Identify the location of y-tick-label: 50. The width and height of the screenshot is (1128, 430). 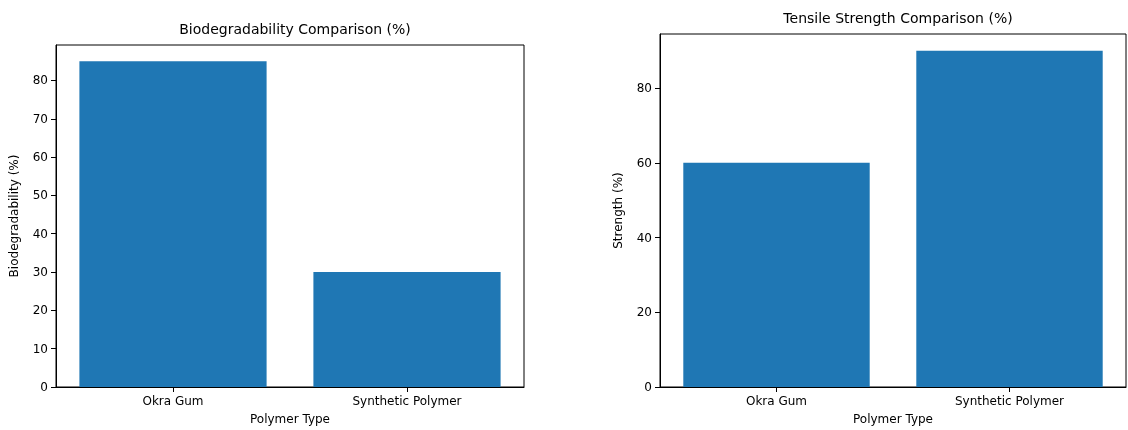
(40, 195).